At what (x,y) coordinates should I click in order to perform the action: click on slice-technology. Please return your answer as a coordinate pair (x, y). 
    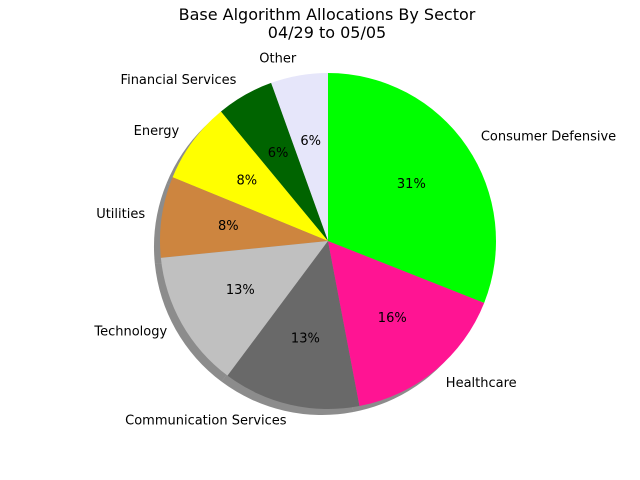
    Looking at the image, I should click on (244, 308).